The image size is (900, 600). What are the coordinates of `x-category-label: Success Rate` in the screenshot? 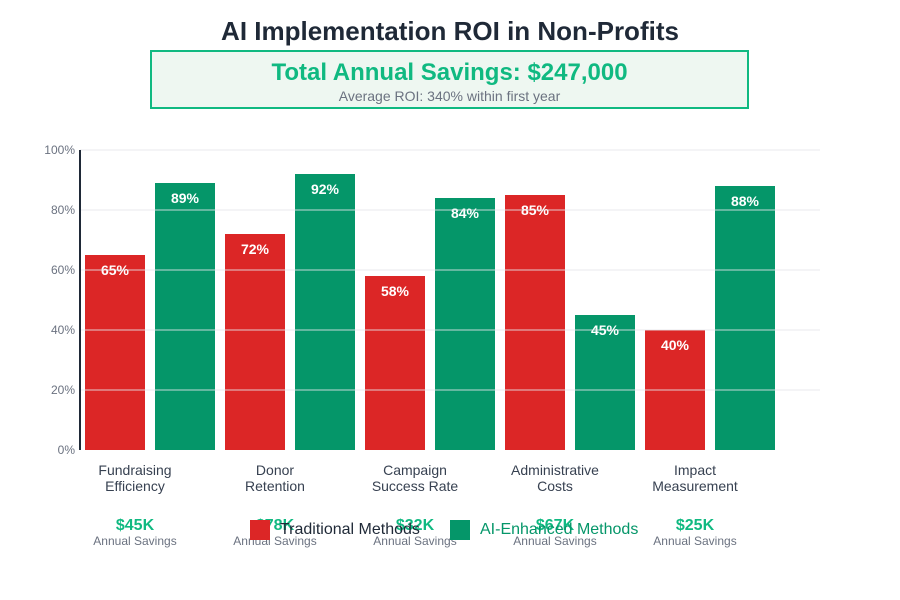 It's located at (415, 486).